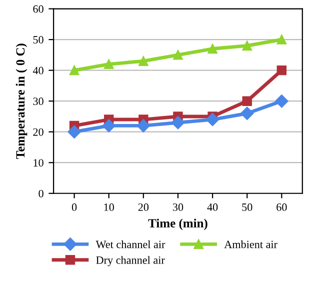 This screenshot has height=293, width=315. I want to click on x-axis-title: Time (min), so click(178, 224).